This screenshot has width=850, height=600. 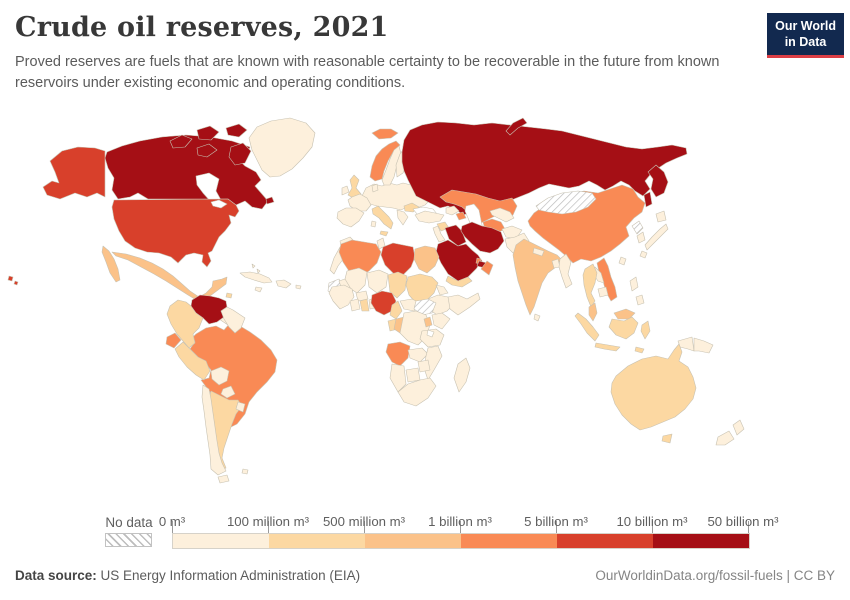 I want to click on country-australia, so click(x=653, y=387).